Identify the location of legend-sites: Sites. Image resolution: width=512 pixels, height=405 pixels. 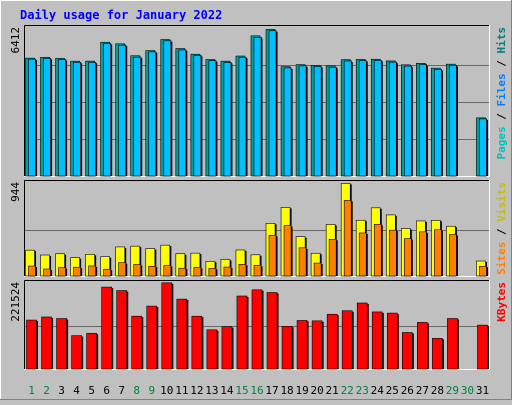
(501, 258).